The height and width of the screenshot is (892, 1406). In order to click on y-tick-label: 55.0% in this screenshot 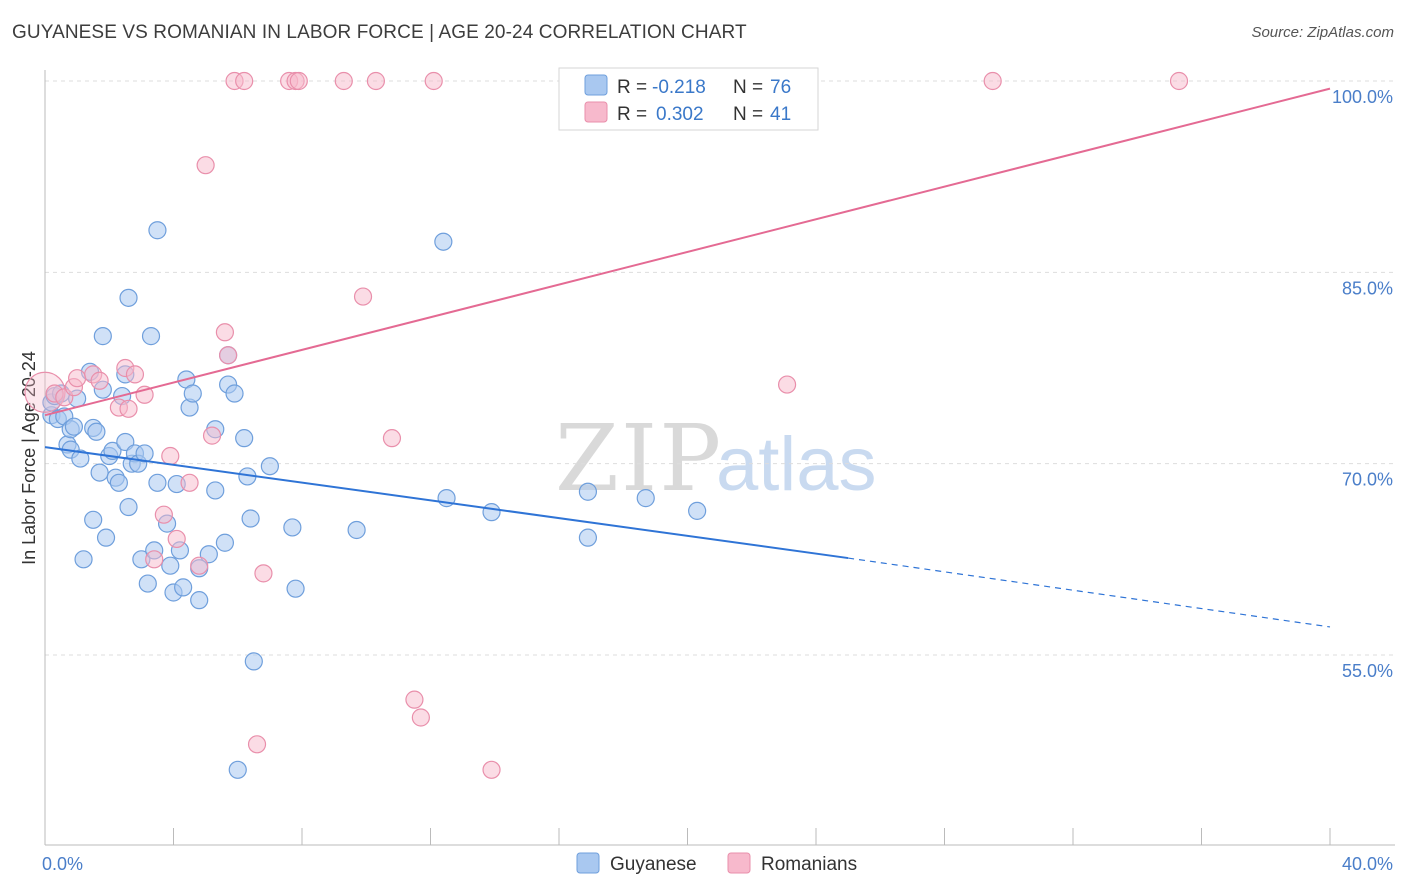, I will do `click(1367, 671)`.